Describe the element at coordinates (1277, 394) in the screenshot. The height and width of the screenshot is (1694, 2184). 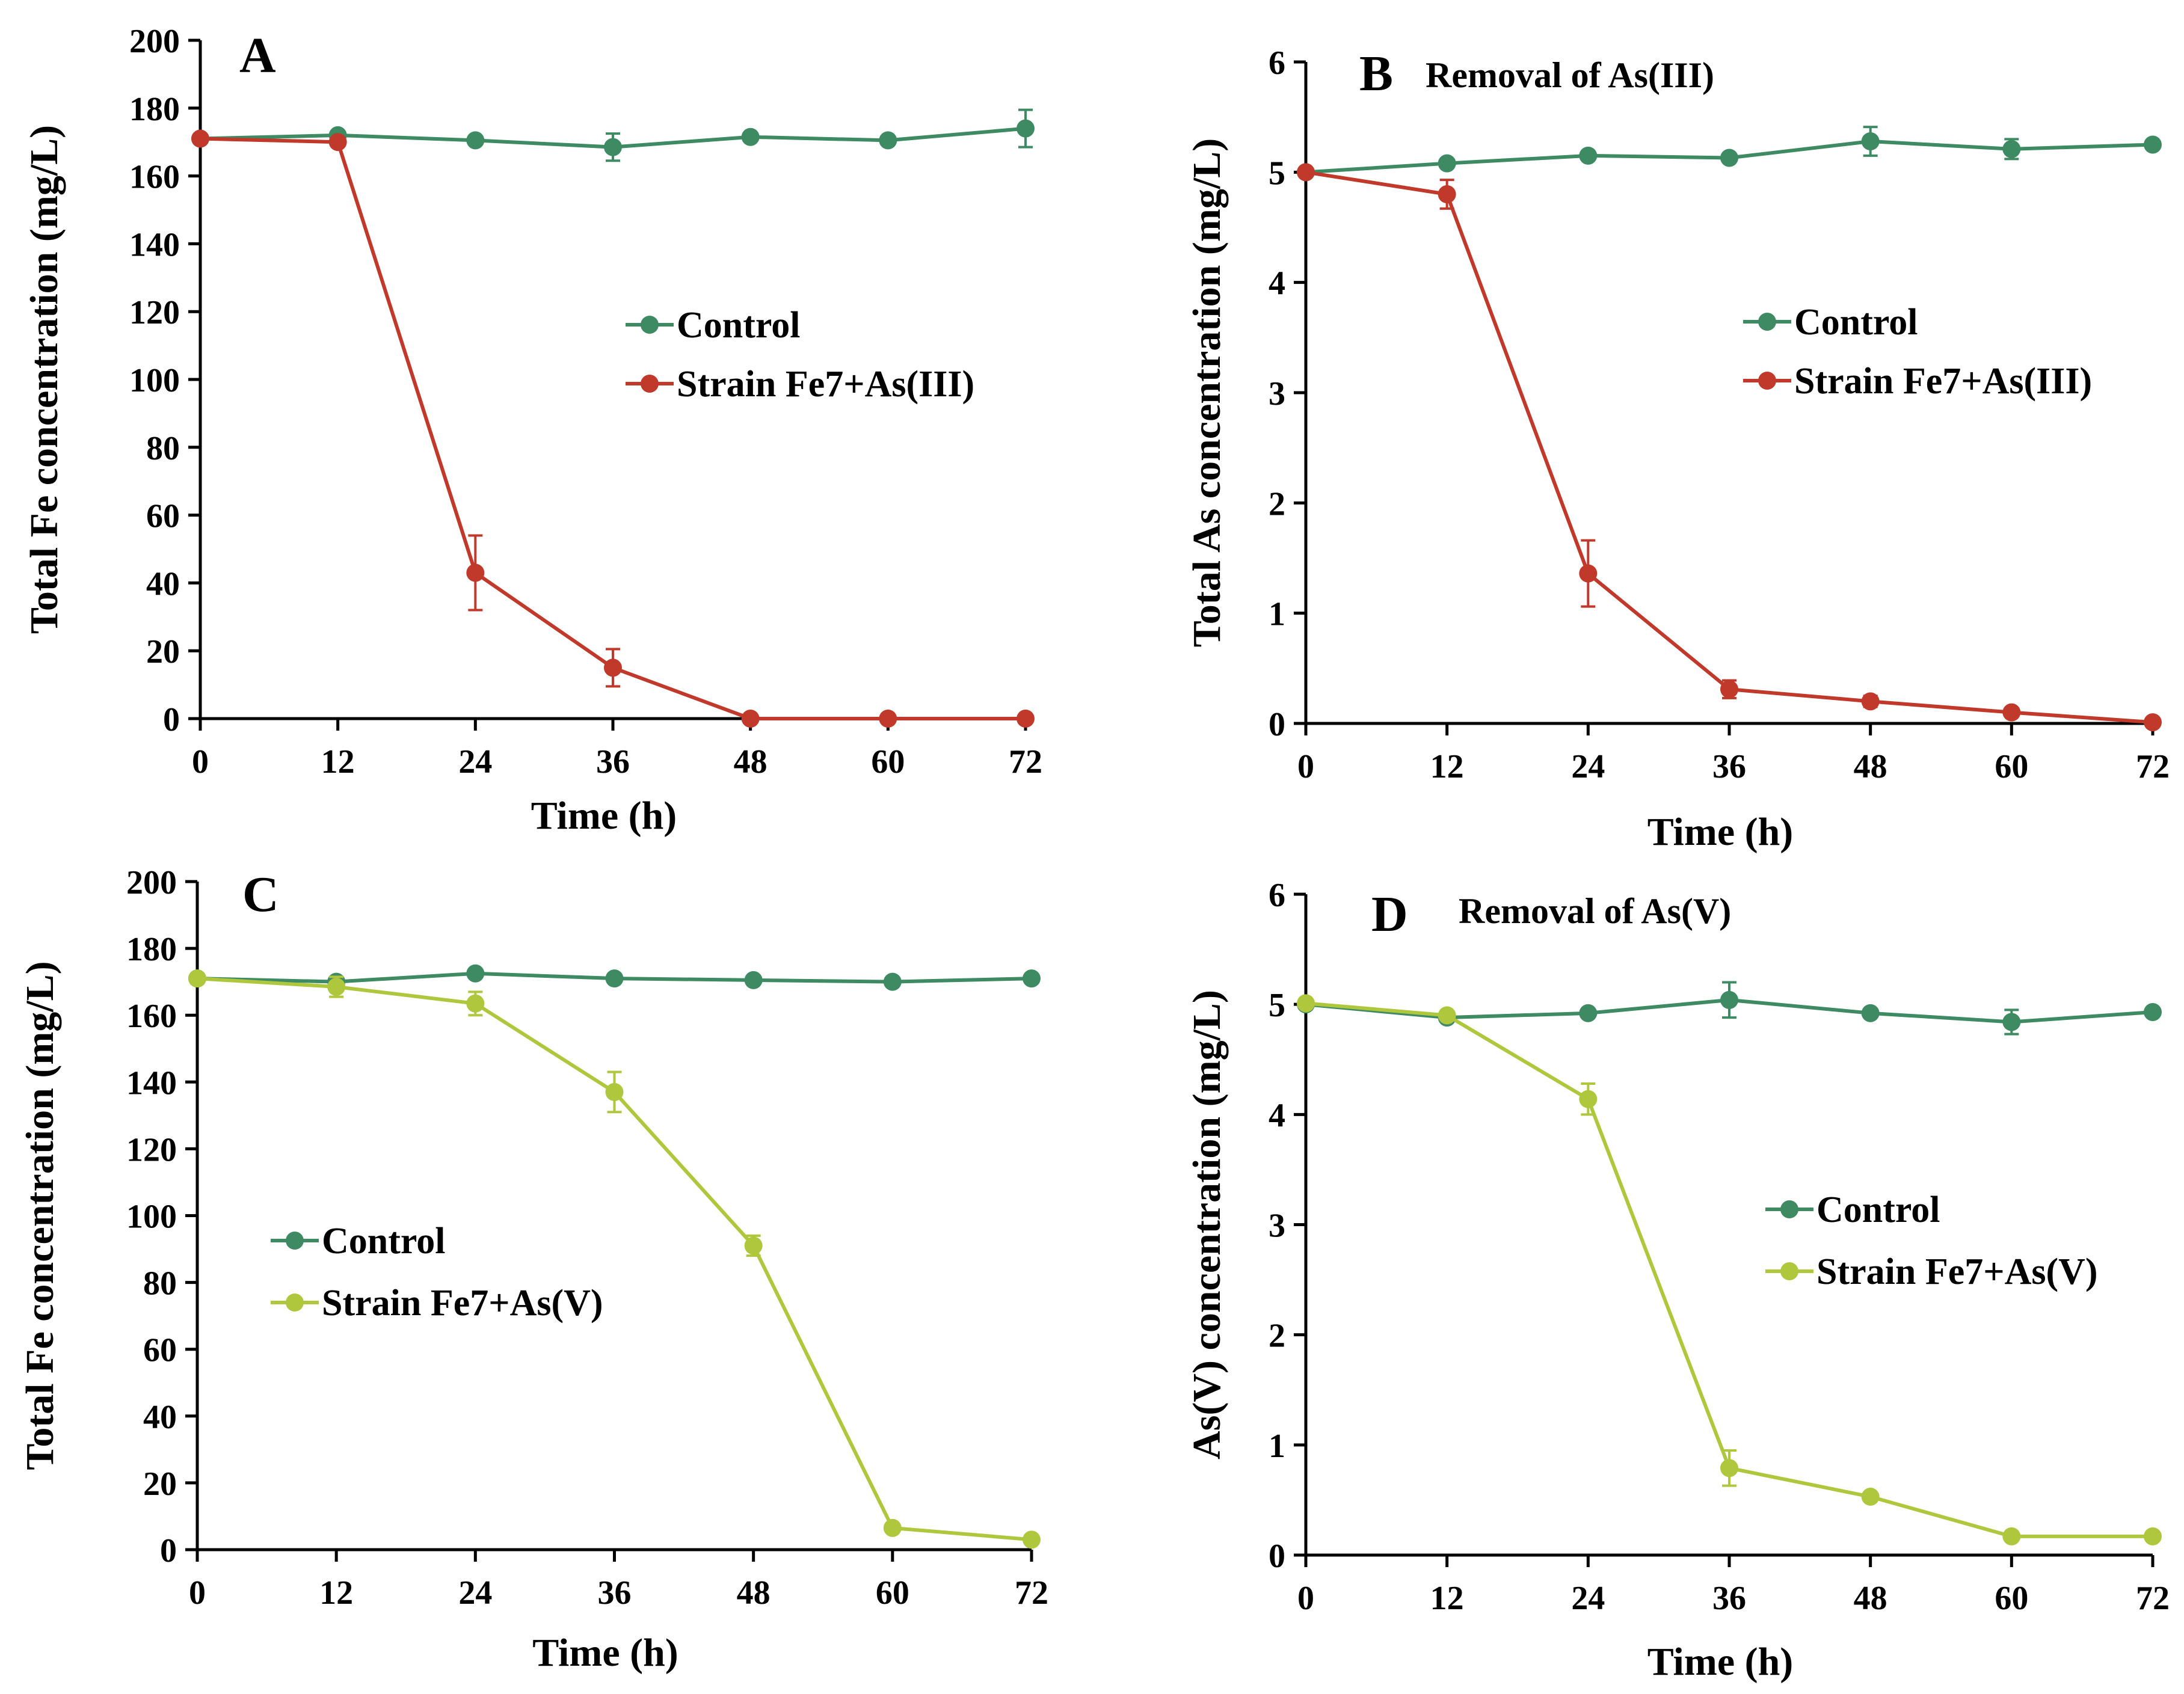
I see `y-tick-label: 3` at that location.